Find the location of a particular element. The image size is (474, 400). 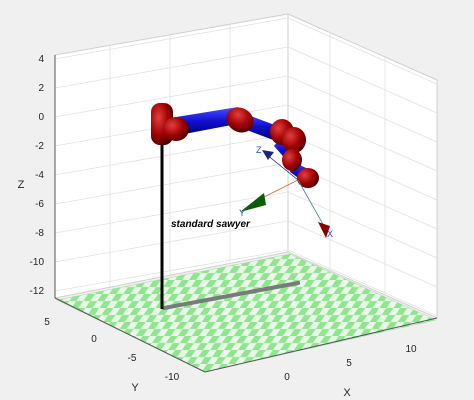

tool-frame-y-axis is located at coordinates (278, 190).